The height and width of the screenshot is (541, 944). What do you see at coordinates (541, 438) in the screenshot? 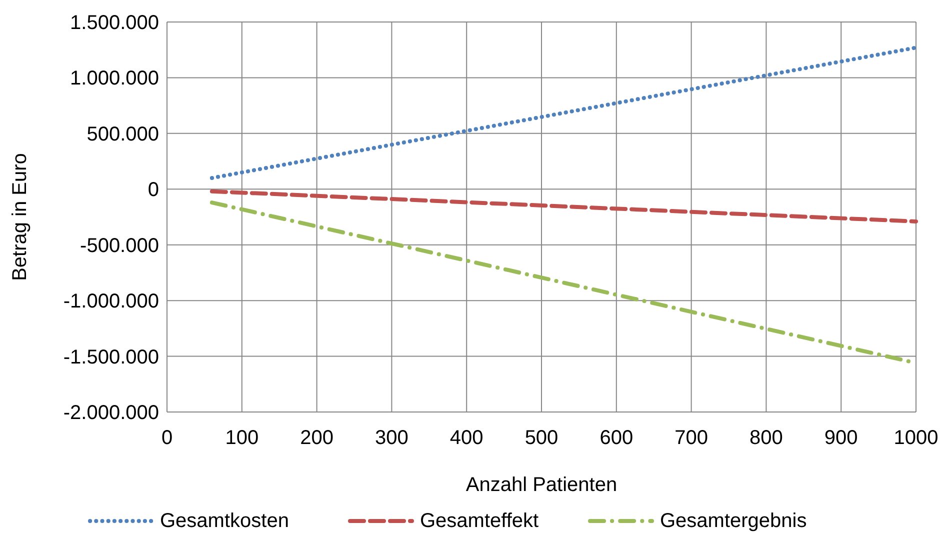
I see `x-tick-label: 500` at bounding box center [541, 438].